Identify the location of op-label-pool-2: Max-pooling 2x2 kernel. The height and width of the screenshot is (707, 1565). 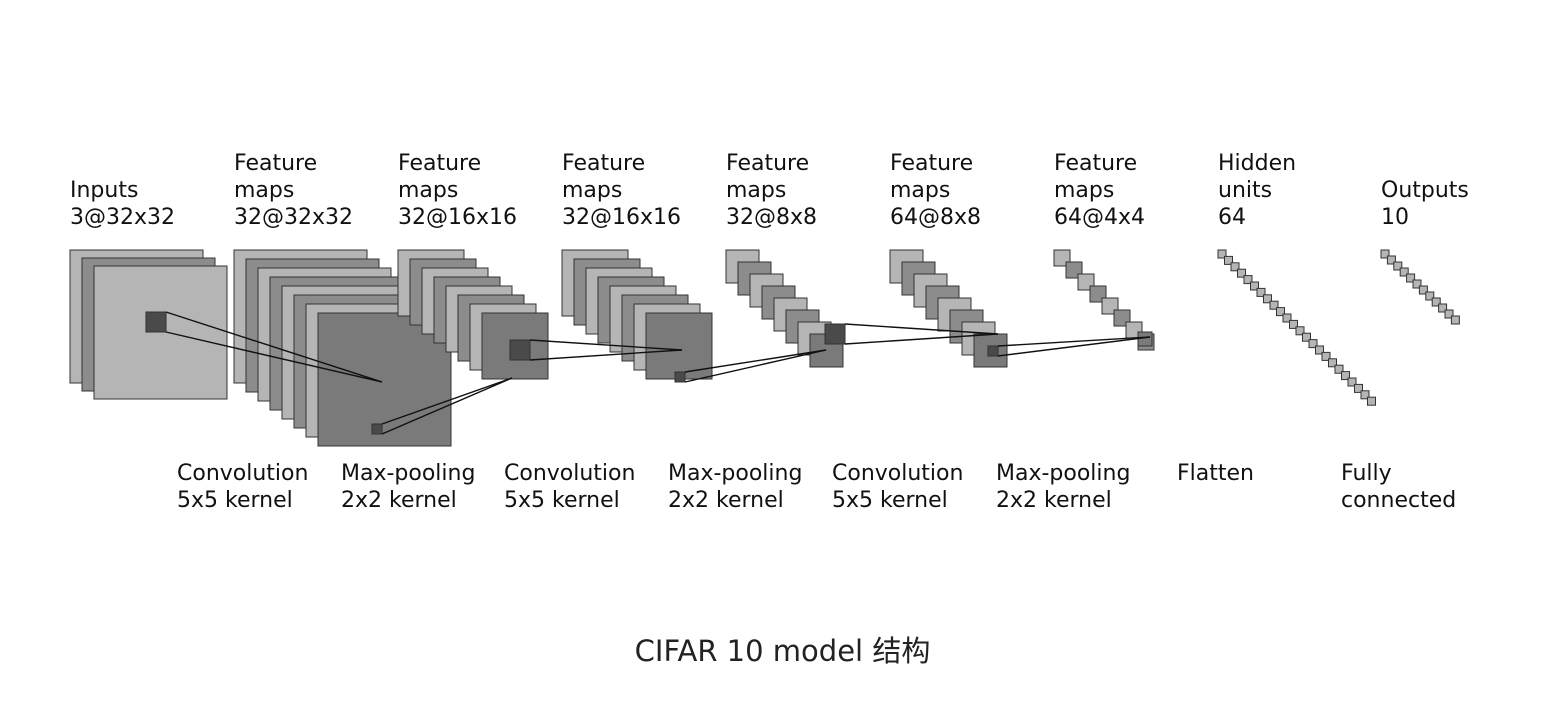
(735, 487).